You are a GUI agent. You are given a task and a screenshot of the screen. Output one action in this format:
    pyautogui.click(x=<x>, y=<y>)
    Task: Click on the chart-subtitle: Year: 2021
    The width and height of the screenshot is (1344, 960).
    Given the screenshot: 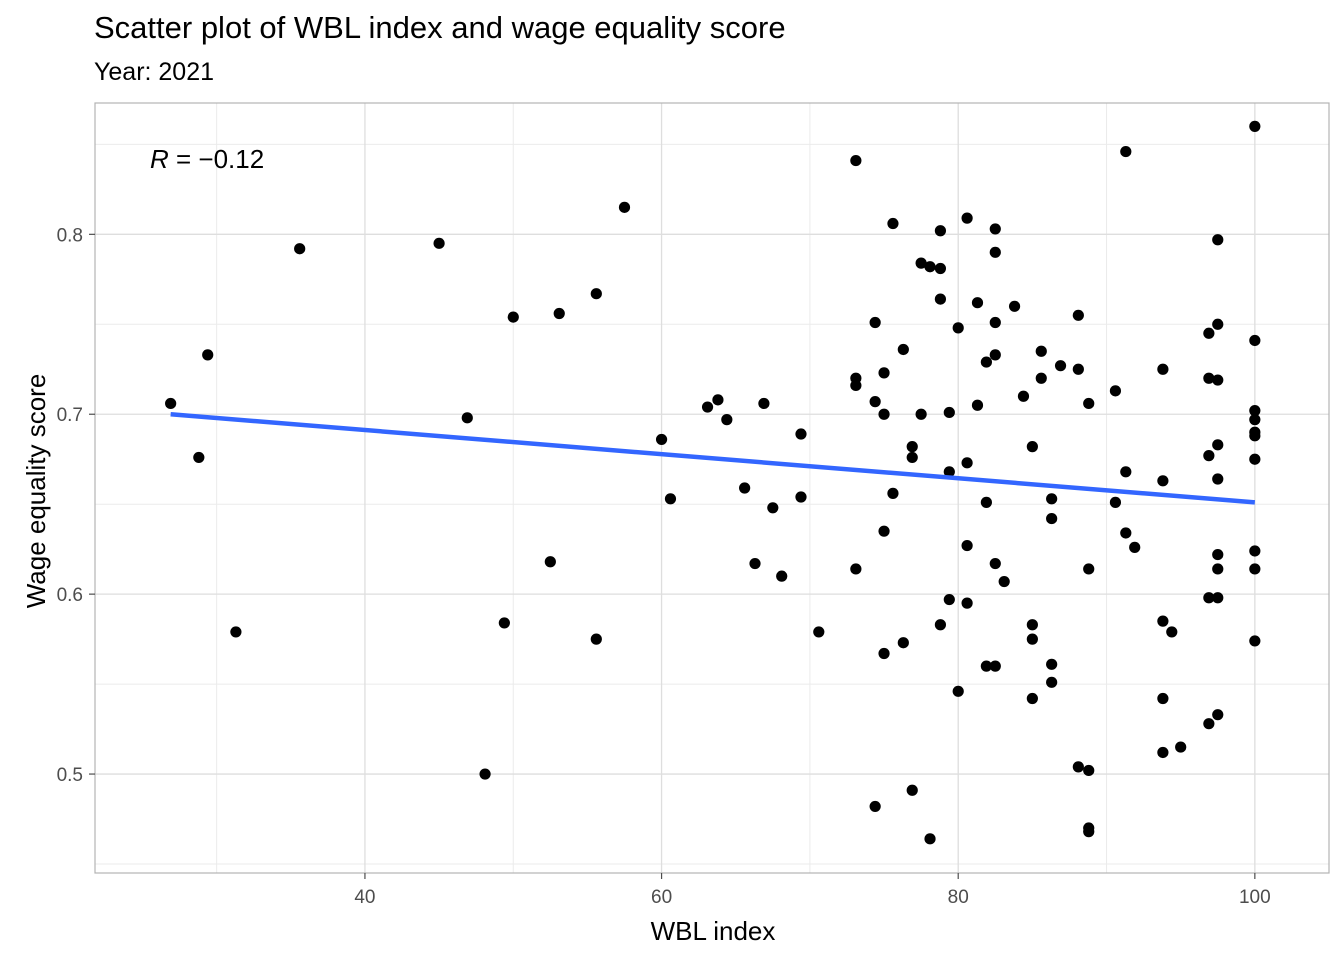 What is the action you would take?
    pyautogui.click(x=154, y=72)
    